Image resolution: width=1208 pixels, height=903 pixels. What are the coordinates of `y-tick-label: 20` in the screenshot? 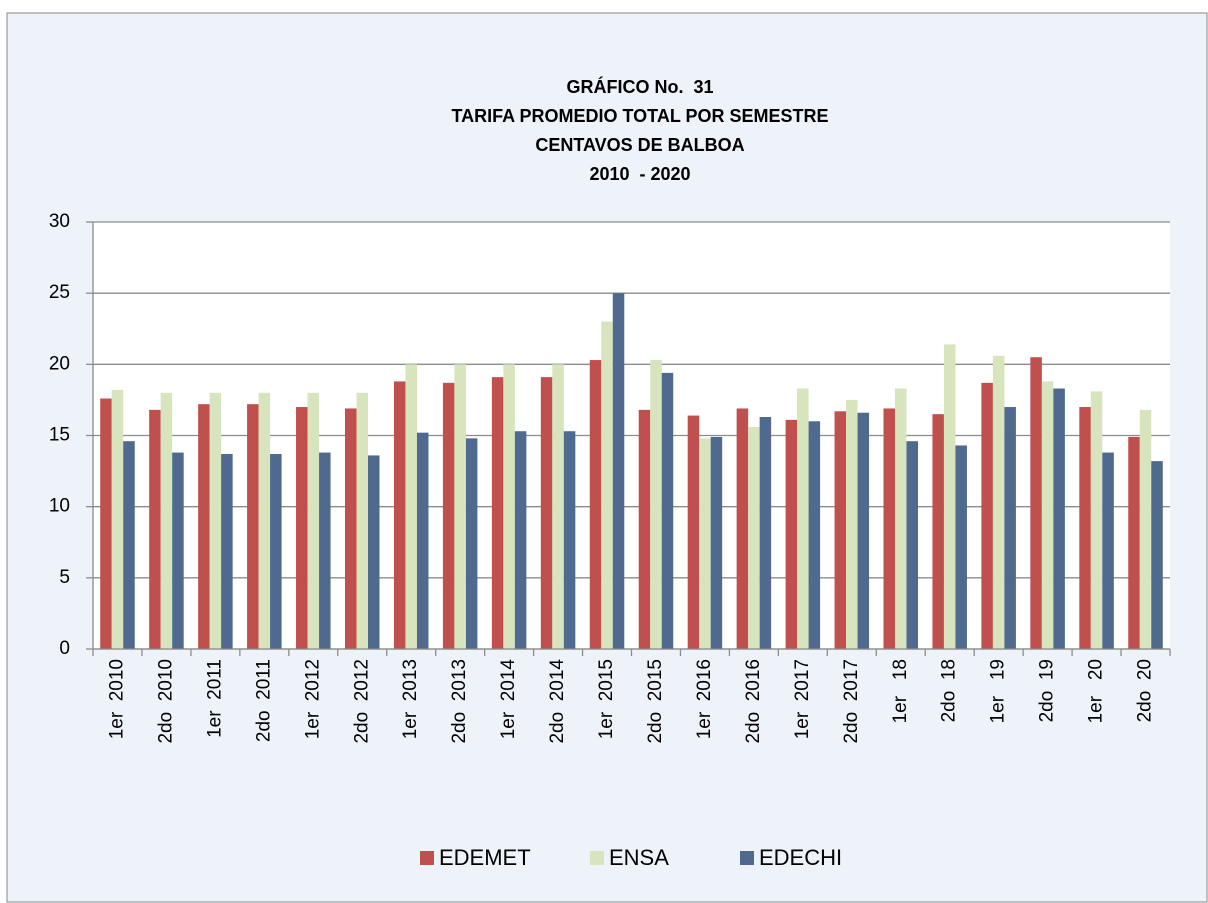 It's located at (59, 363).